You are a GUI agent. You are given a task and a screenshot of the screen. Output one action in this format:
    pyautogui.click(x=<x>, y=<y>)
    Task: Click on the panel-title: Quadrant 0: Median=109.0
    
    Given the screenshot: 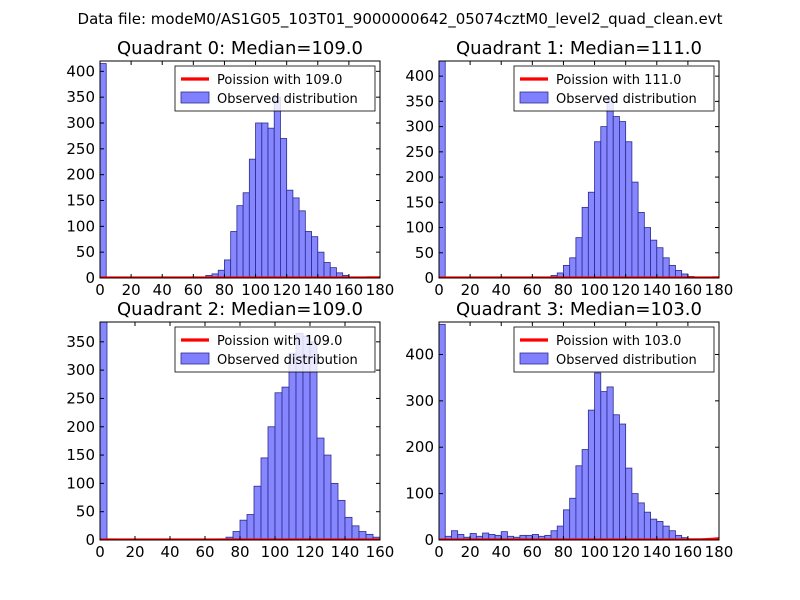 What is the action you would take?
    pyautogui.click(x=240, y=48)
    